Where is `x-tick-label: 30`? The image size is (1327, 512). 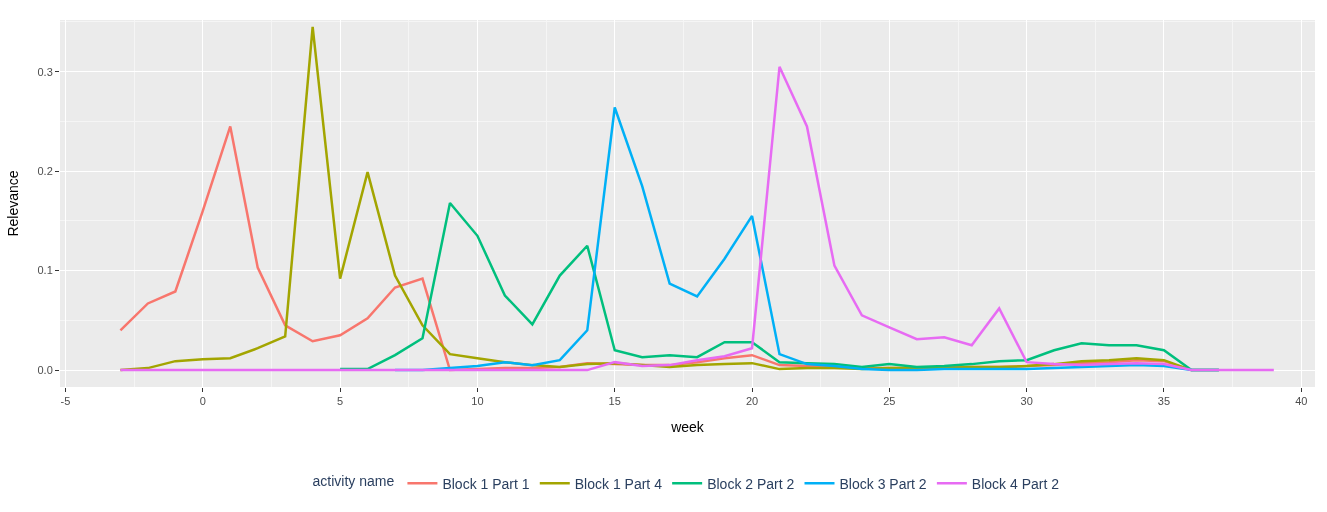 x-tick-label: 30 is located at coordinates (1026, 401).